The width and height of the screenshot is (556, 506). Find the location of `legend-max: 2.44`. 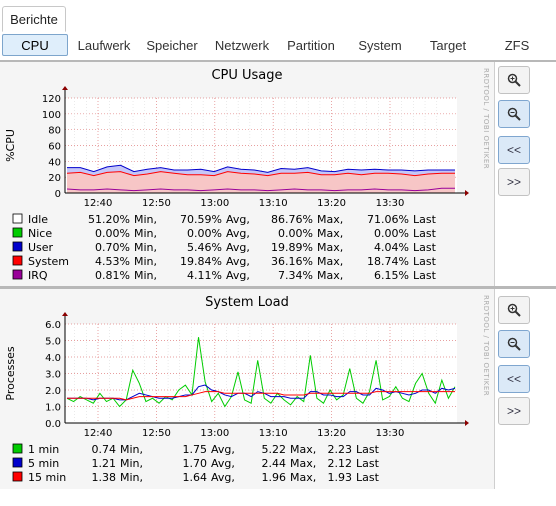

legend-max: 2.44 is located at coordinates (274, 463).